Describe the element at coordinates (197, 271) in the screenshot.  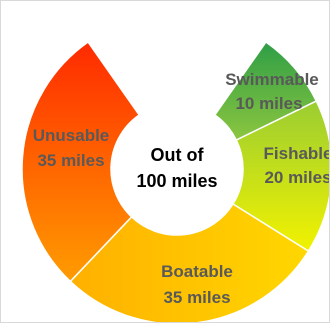
I see `label-boatable-name: Boatable` at that location.